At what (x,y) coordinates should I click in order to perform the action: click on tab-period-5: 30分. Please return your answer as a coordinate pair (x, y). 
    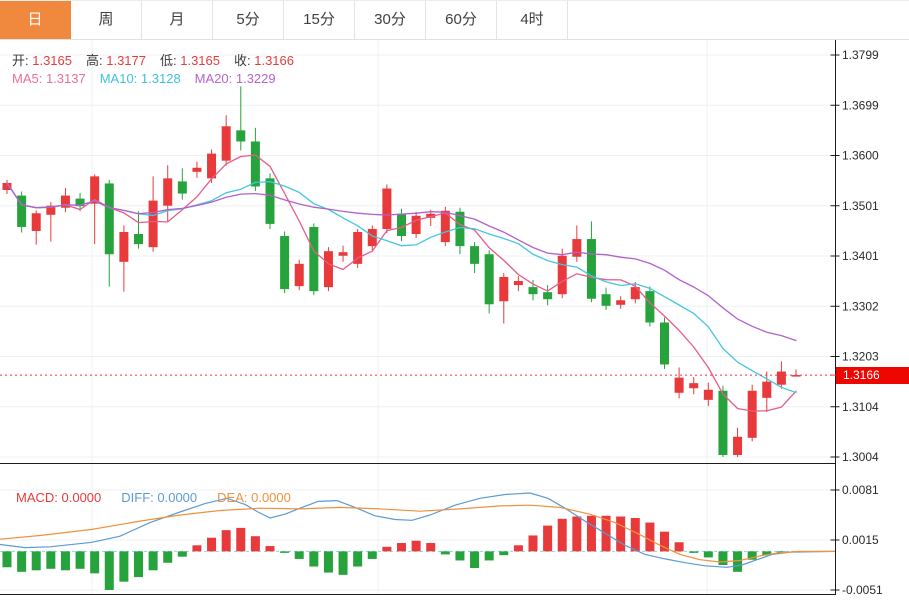
    Looking at the image, I should click on (390, 20).